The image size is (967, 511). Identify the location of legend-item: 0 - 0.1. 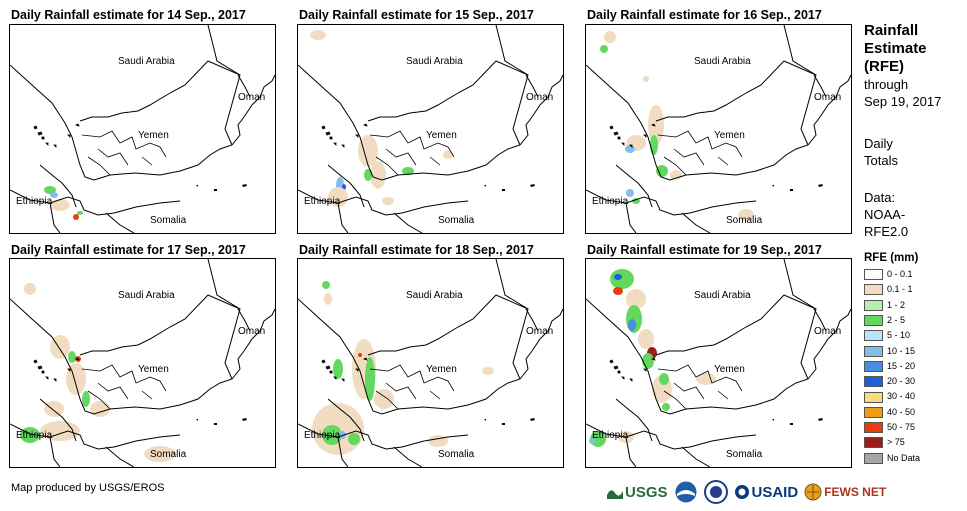
(888, 274).